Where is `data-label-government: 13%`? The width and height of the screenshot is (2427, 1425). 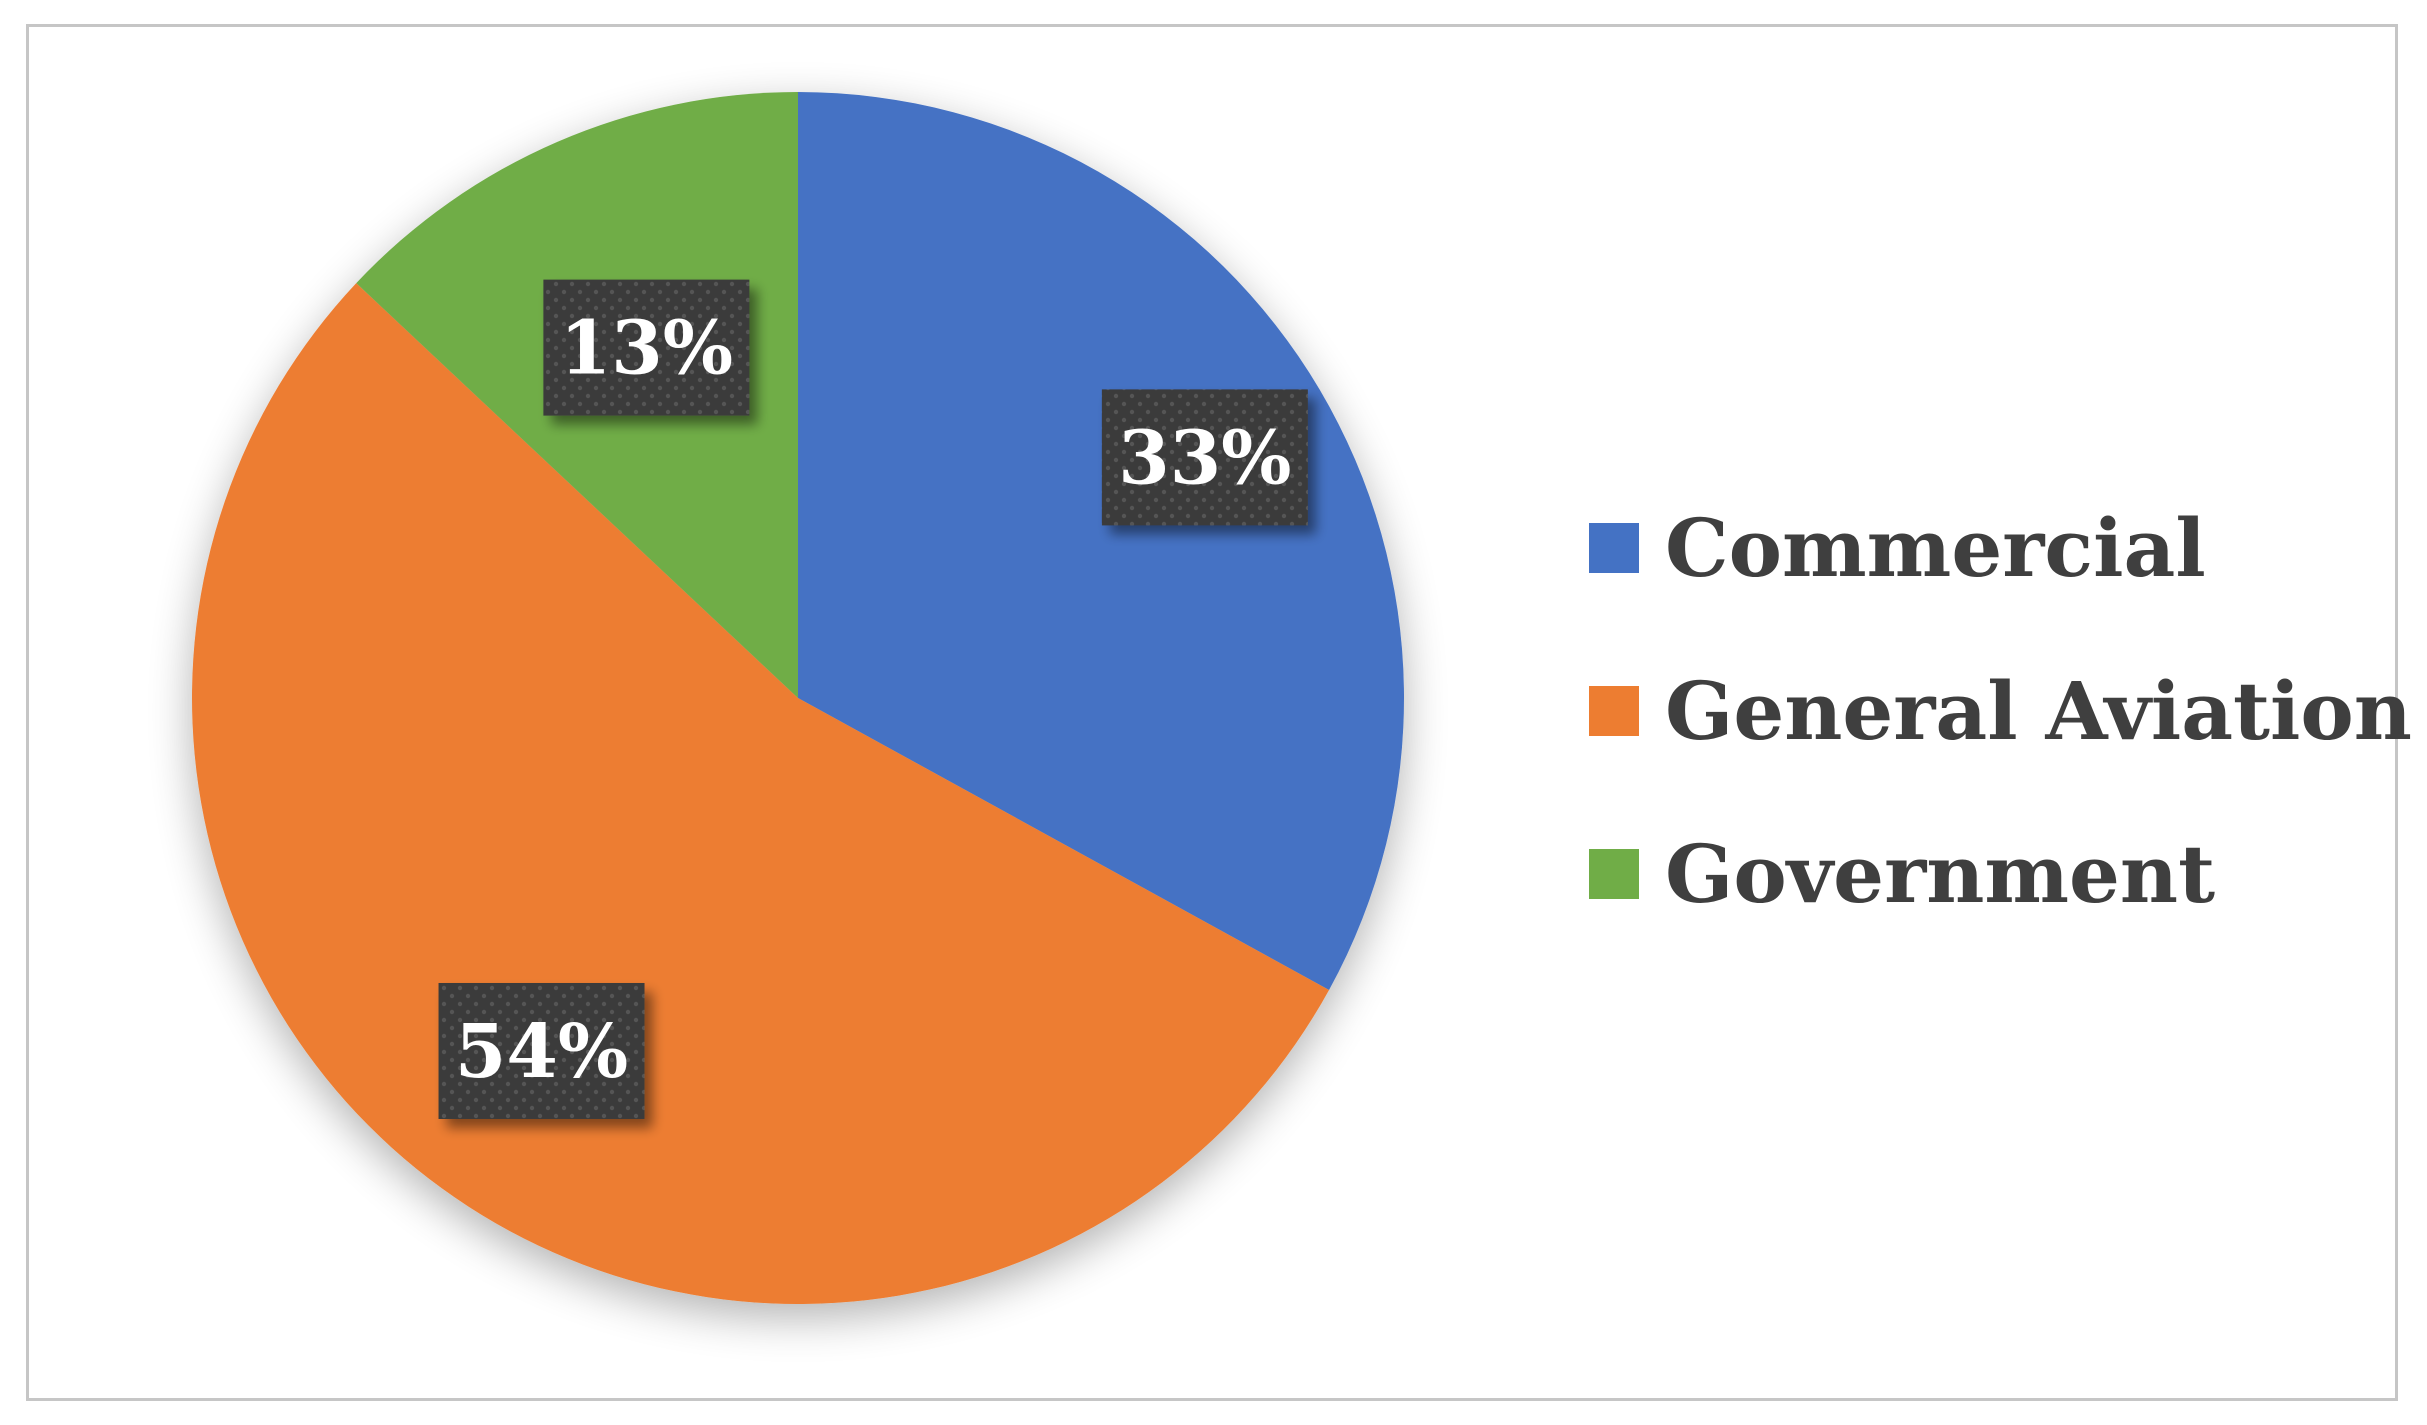
data-label-government: 13% is located at coordinates (646, 347).